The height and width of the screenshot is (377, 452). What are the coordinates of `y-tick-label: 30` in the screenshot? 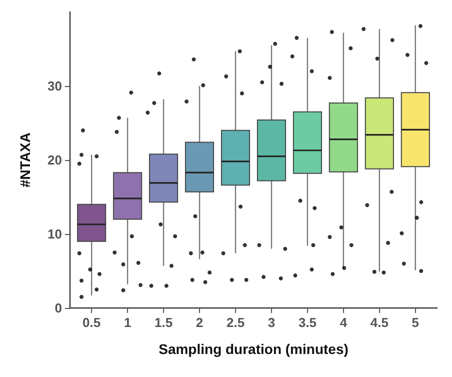 It's located at (55, 86).